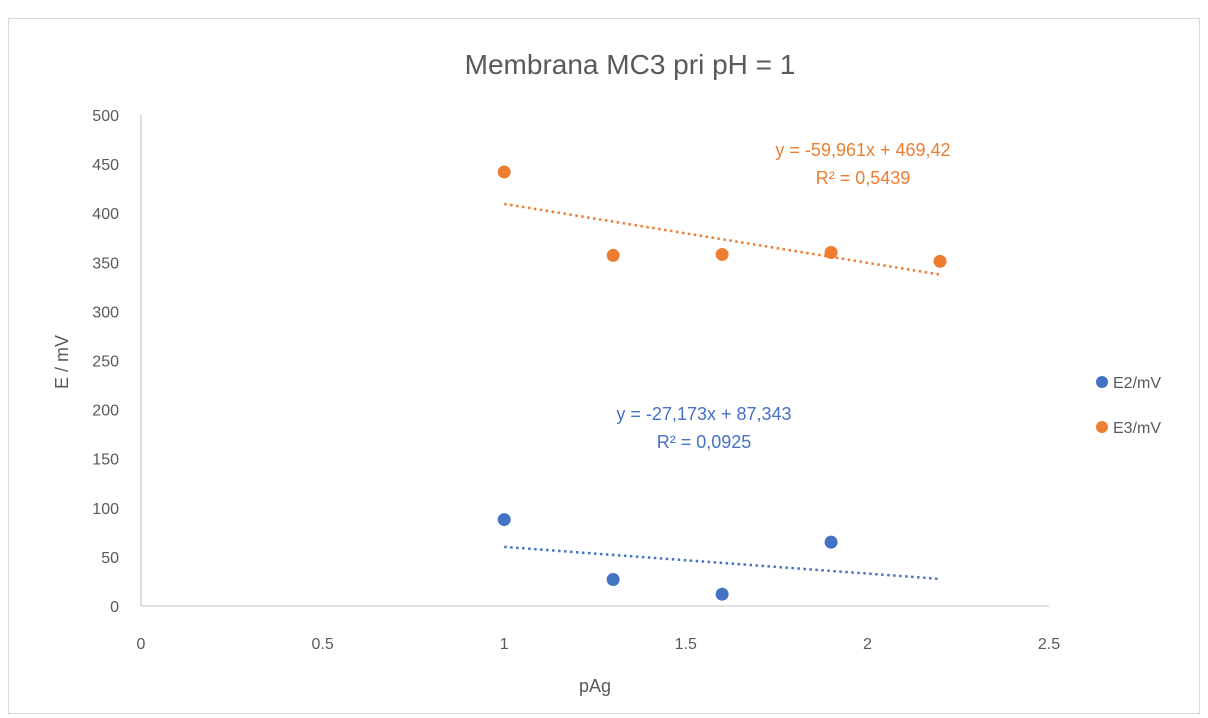 This screenshot has height=718, width=1208. What do you see at coordinates (598, 629) in the screenshot?
I see `x-axis: 0 0.5 1 1.5 2 2.5` at bounding box center [598, 629].